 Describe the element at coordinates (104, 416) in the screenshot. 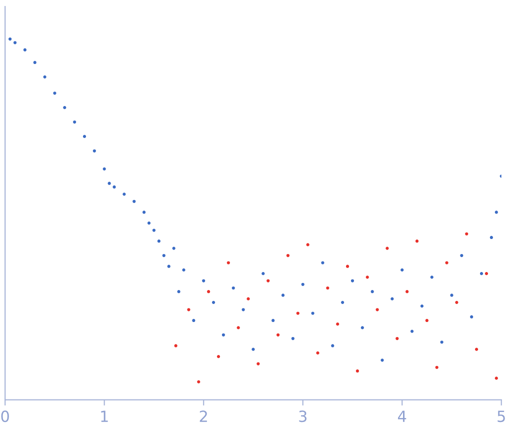

I see `x-tick-label: 1` at that location.